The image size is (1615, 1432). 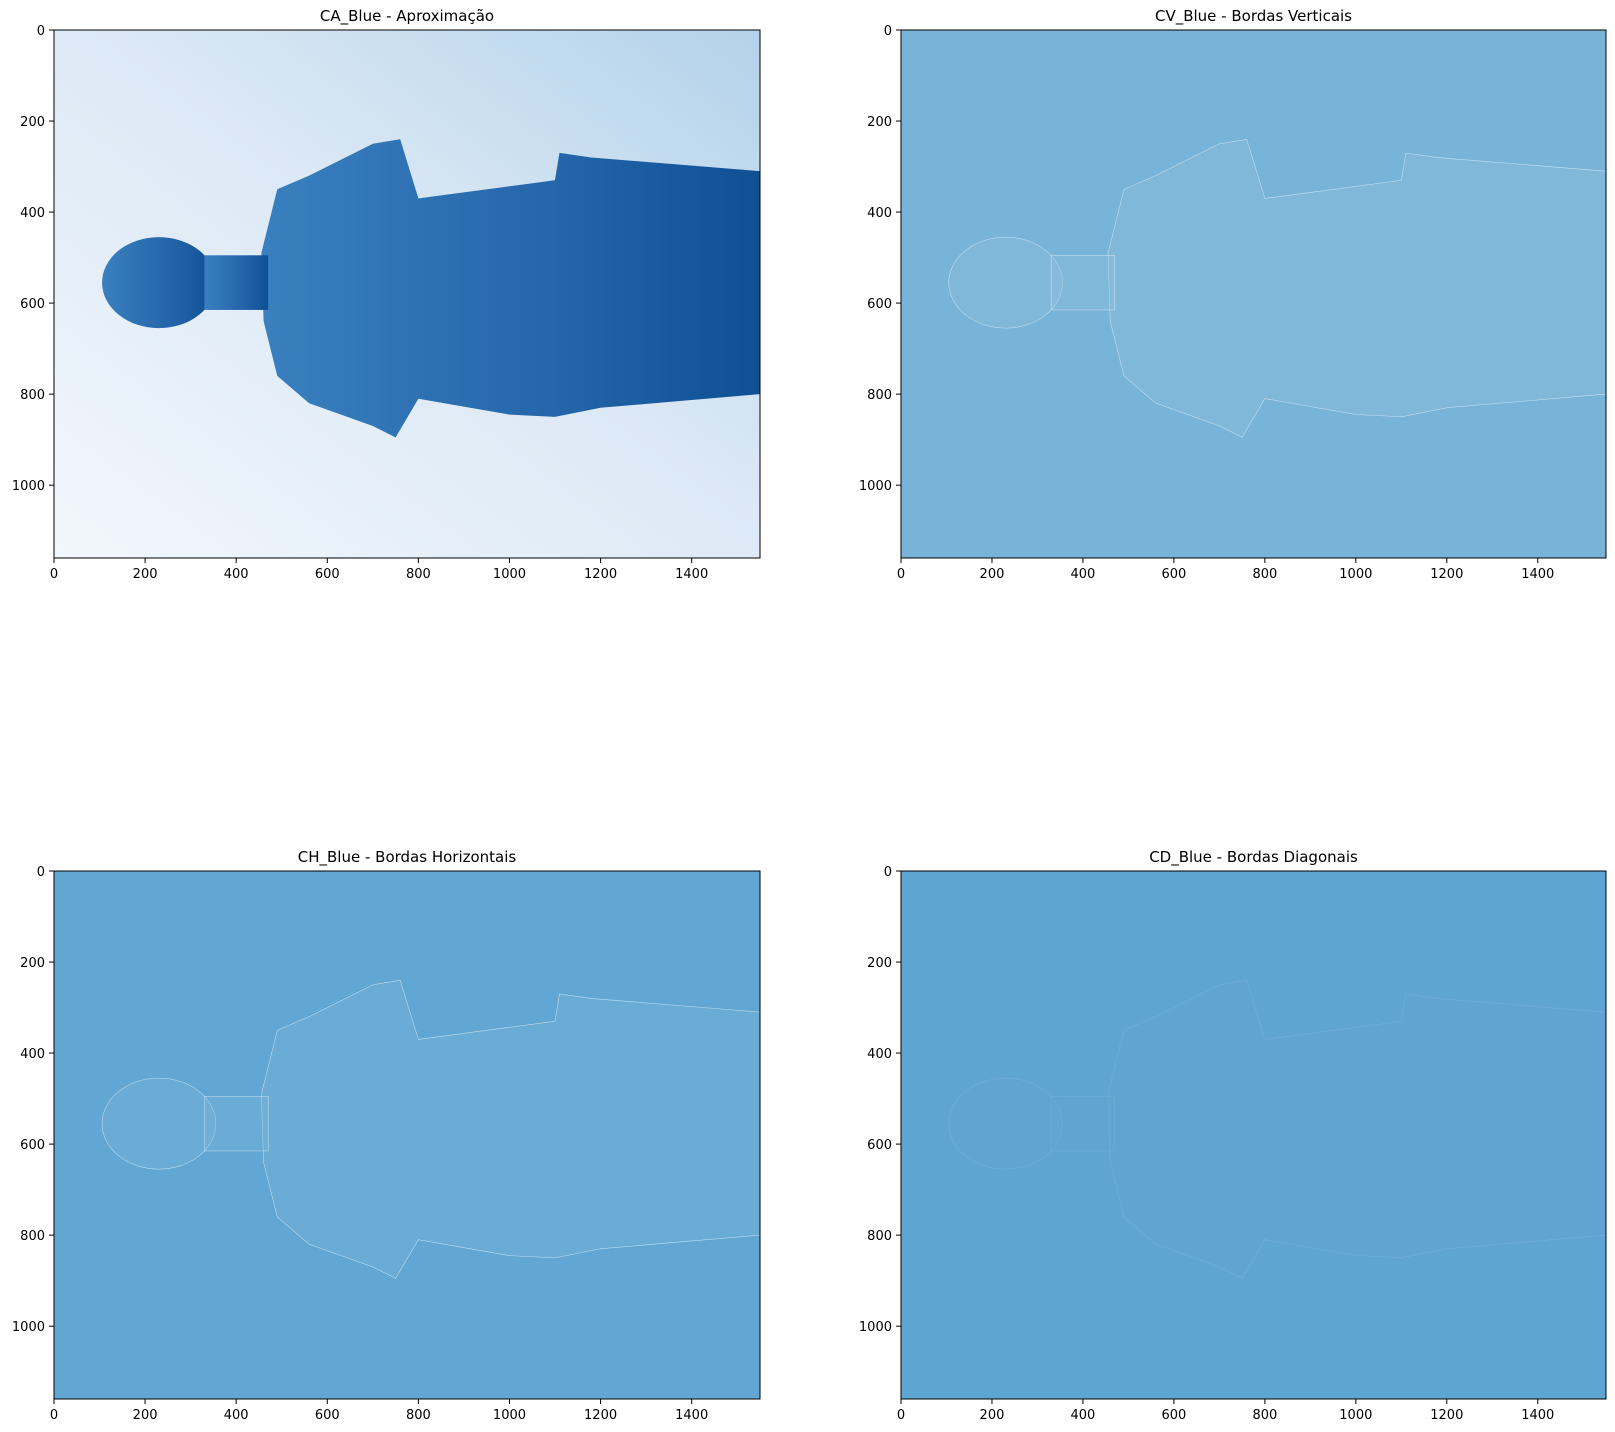 I want to click on subplot-title: CA_Blue - Aproximação, so click(x=407, y=16).